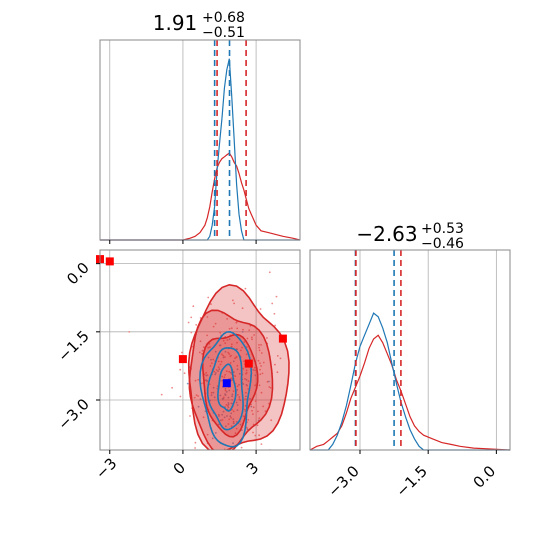 The height and width of the screenshot is (550, 550). Describe the element at coordinates (410, 350) in the screenshot. I see `marginal-histogram-param2` at that location.